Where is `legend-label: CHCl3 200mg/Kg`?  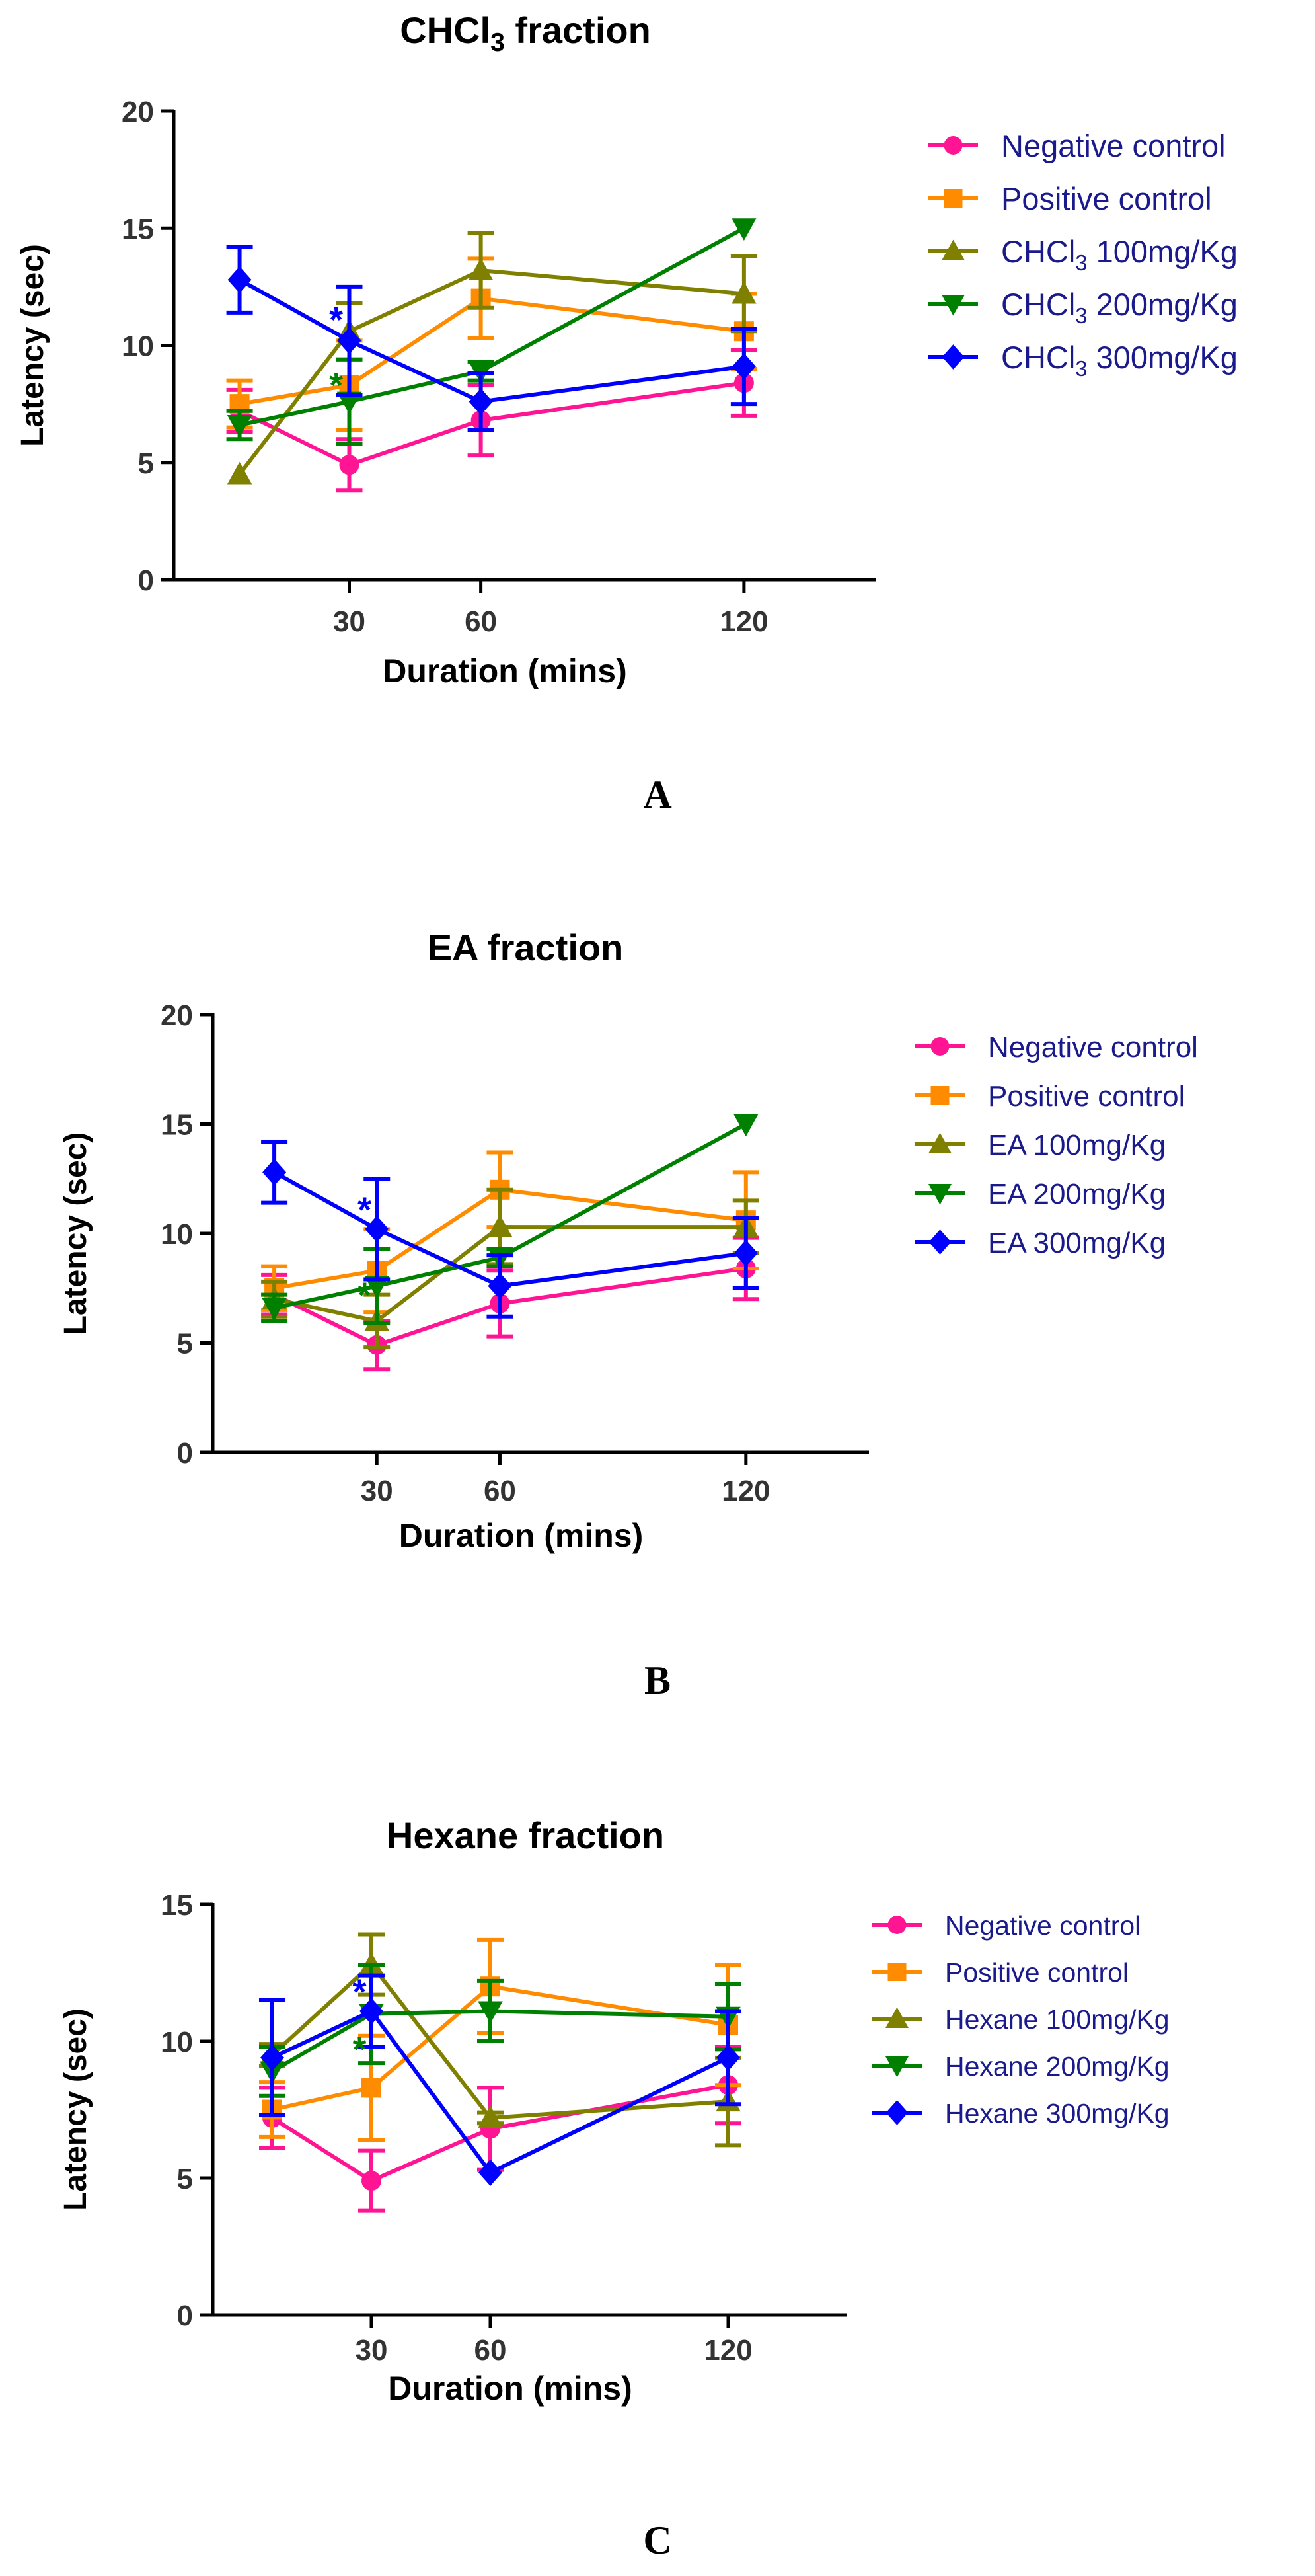
legend-label: CHCl3 200mg/Kg is located at coordinates (1119, 307).